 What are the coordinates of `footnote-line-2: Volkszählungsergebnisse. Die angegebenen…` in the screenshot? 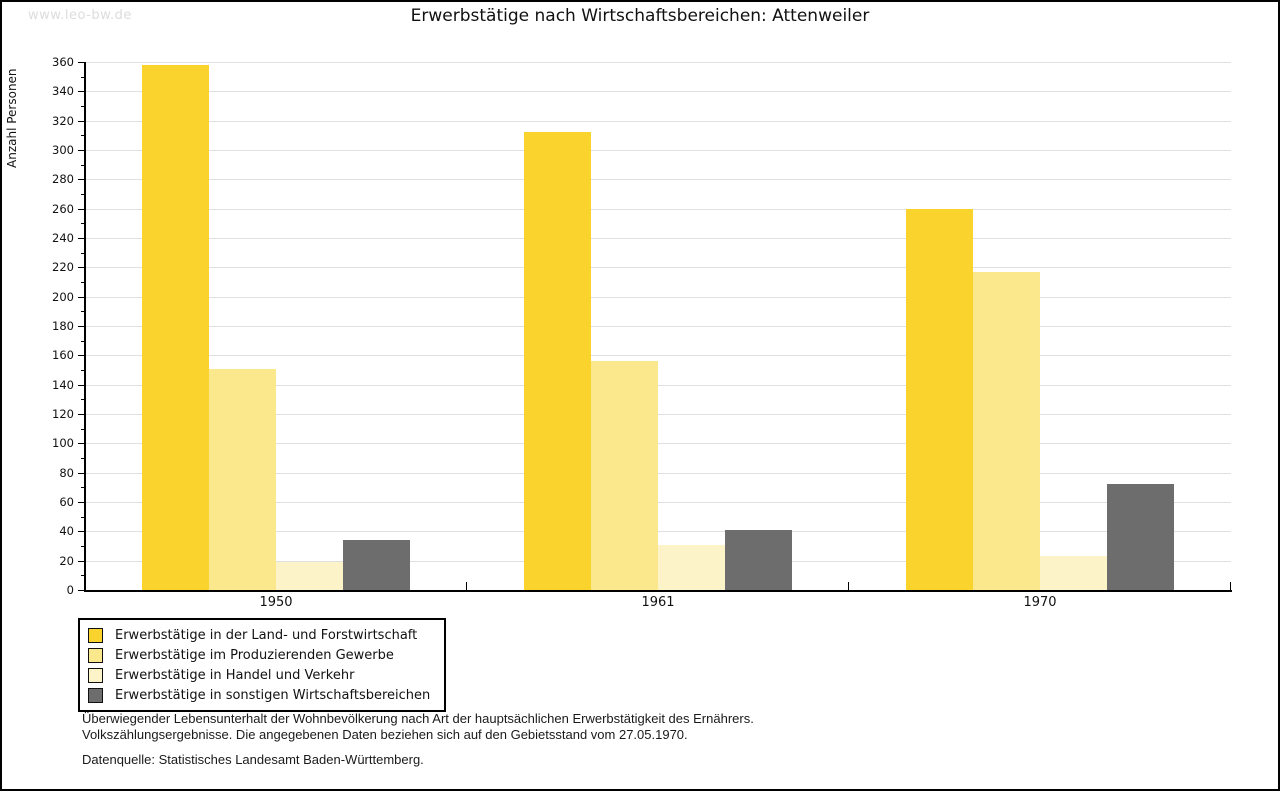 It's located at (385, 734).